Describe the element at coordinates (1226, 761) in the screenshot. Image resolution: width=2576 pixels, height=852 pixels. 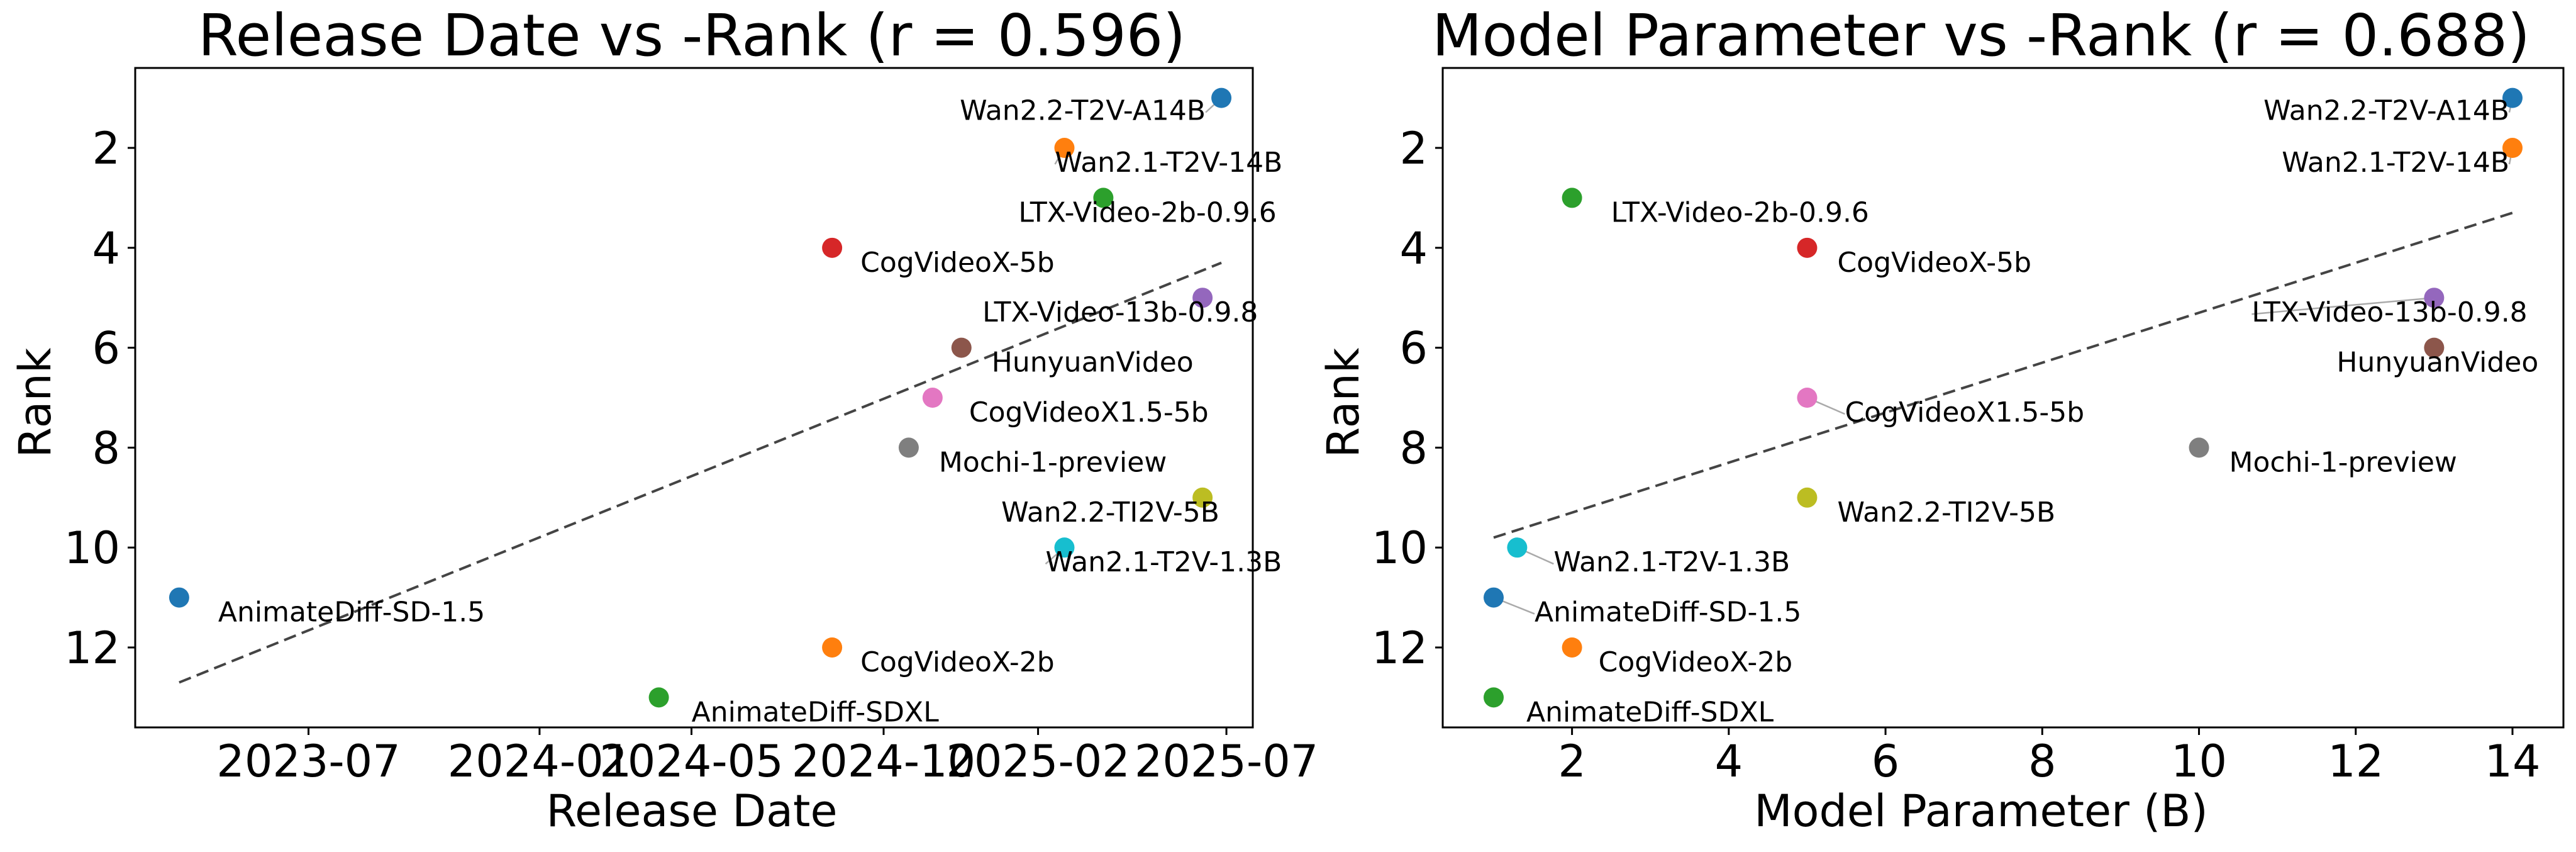
I see `x-tick-label: 2025-07` at that location.